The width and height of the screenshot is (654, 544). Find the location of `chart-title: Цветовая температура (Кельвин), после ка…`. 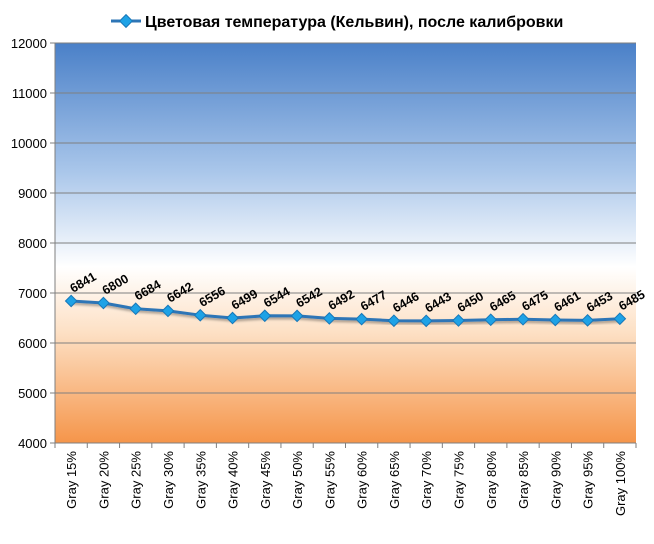

chart-title: Цветовая температура (Кельвин), после ка… is located at coordinates (354, 22).